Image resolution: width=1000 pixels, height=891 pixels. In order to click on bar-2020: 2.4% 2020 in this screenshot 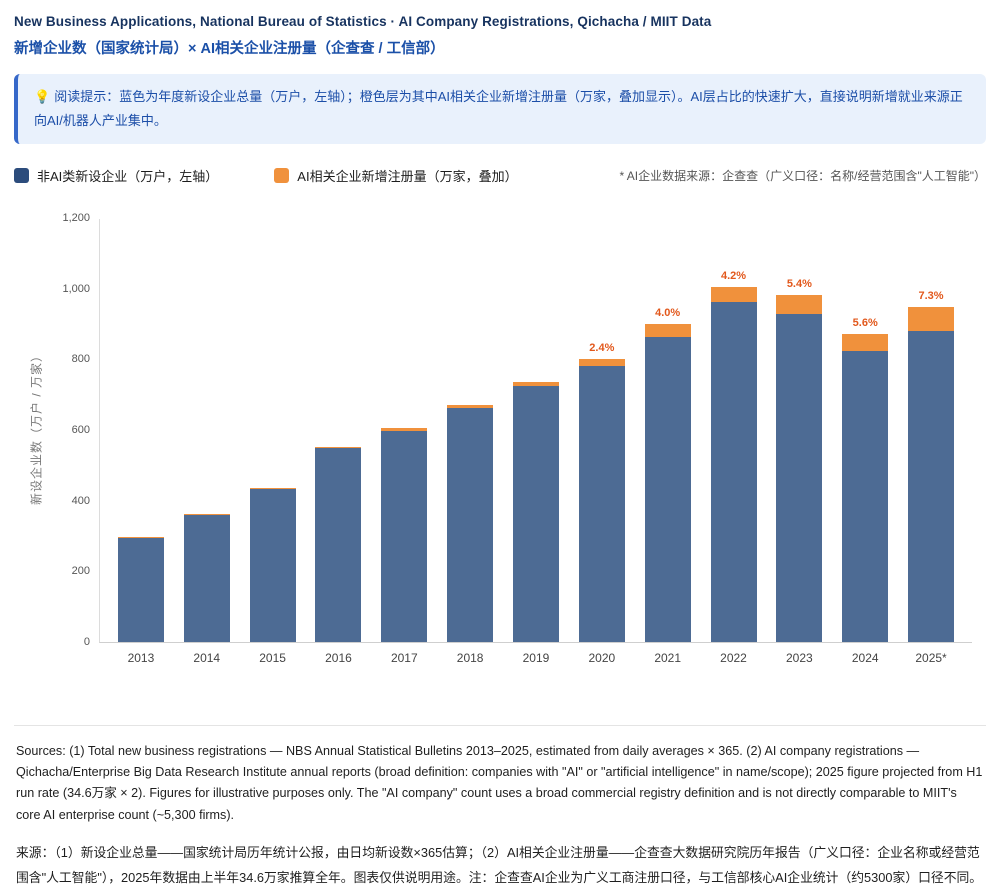, I will do `click(601, 442)`.